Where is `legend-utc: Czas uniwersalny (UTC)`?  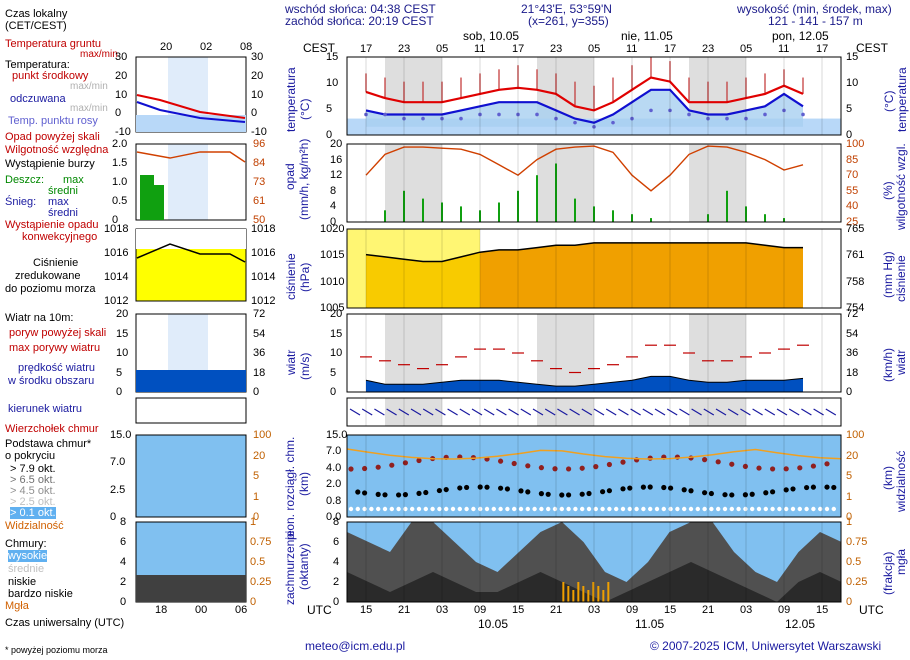 legend-utc: Czas uniwersalny (UTC) is located at coordinates (65, 623).